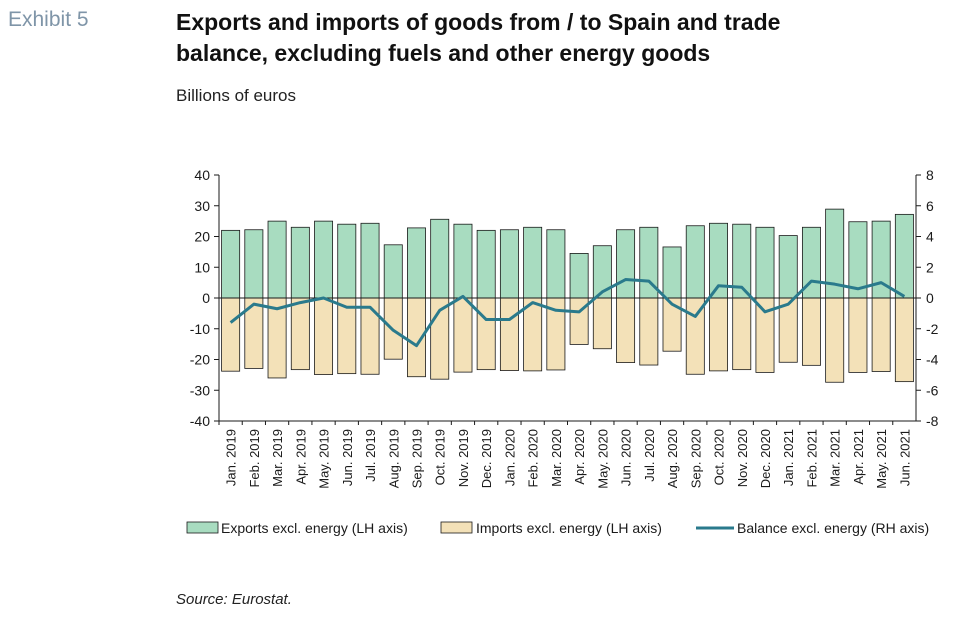 Image resolution: width=969 pixels, height=621 pixels. What do you see at coordinates (314, 528) in the screenshot?
I see `legend-label-exports: Exports excl. energy (LH axis)` at bounding box center [314, 528].